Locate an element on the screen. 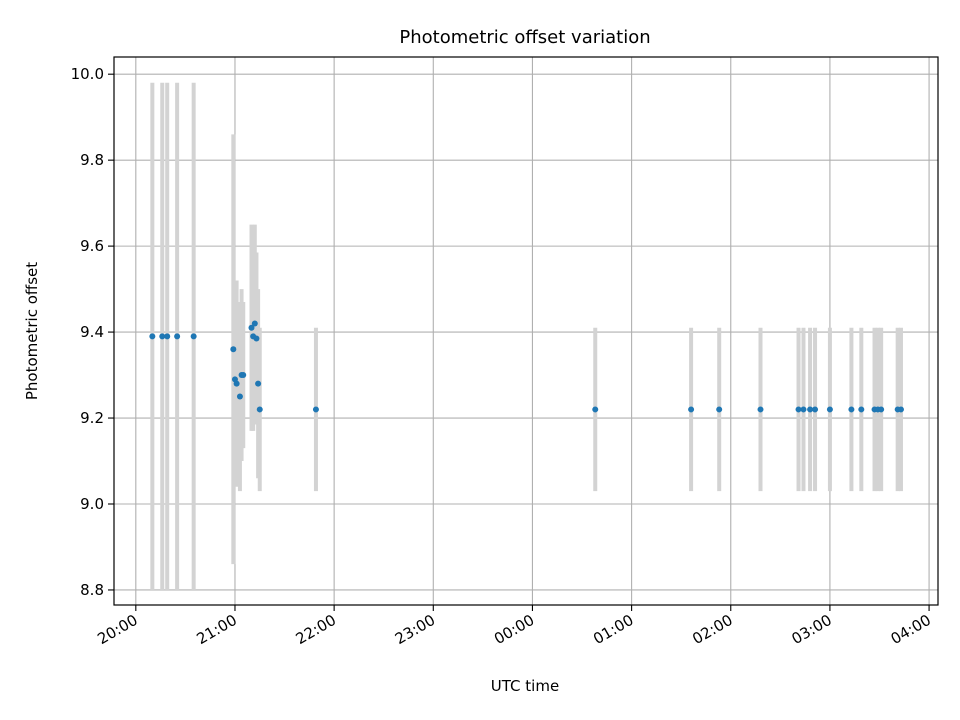  chart-title: Photometric offset variation is located at coordinates (524, 37).